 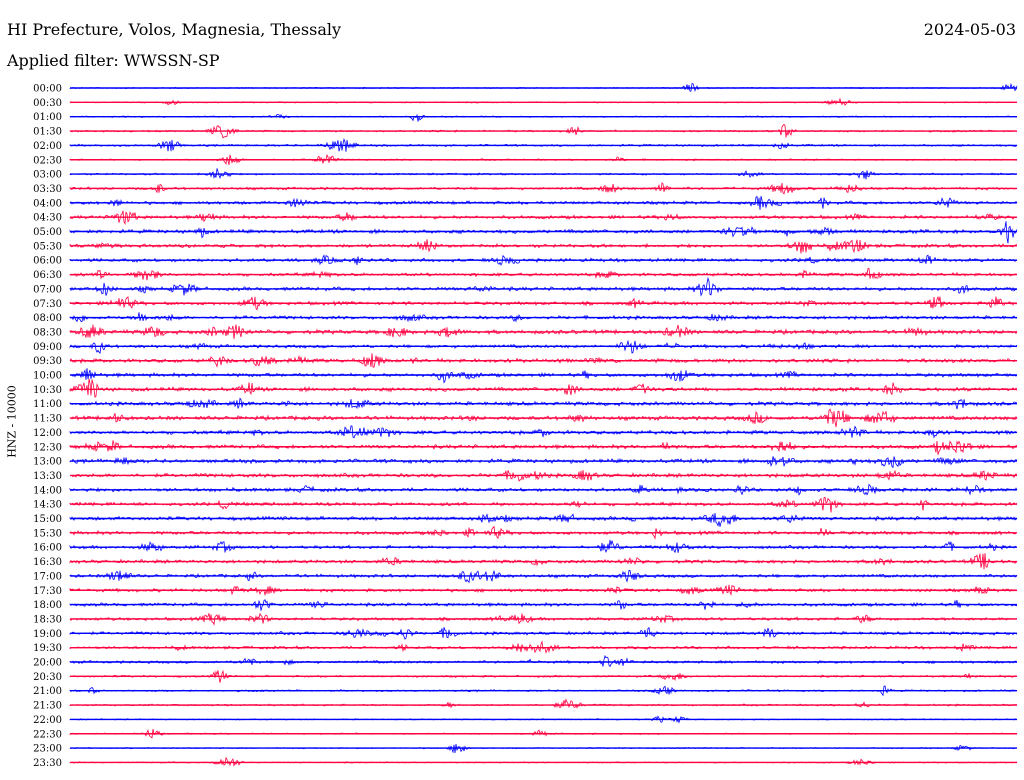 What do you see at coordinates (174, 29) in the screenshot?
I see `station-title: HI Prefecture, Volos, Magnesia, Thessaly` at bounding box center [174, 29].